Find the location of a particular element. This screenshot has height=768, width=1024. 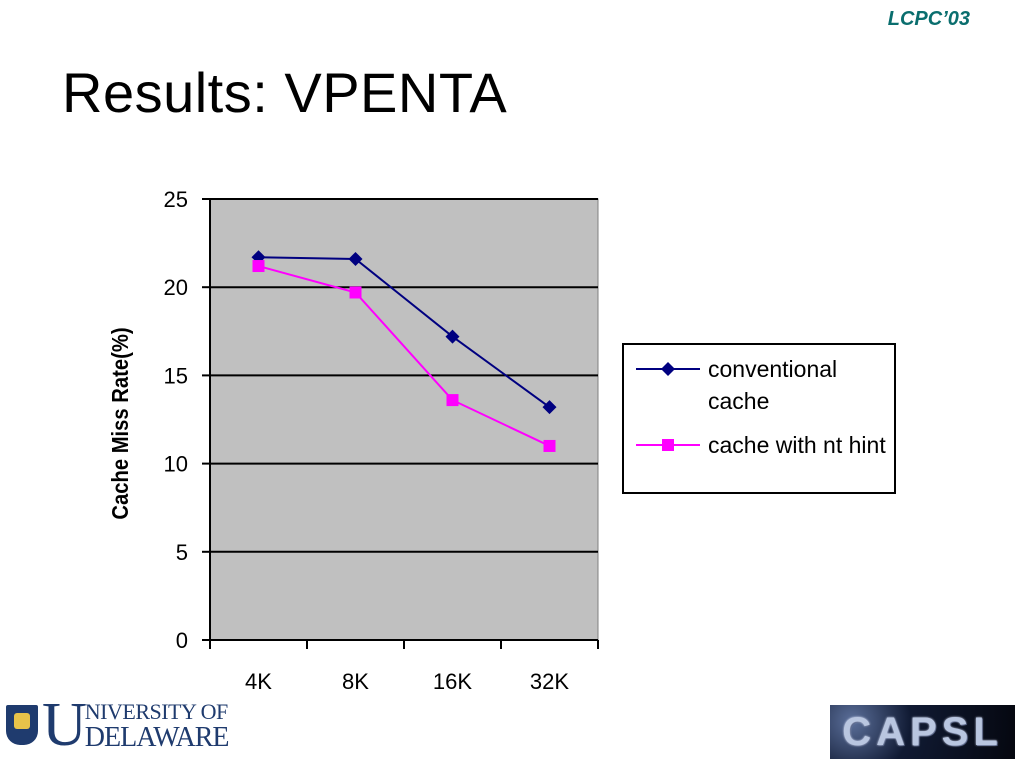

legend-swatch-square-icon is located at coordinates (668, 445).